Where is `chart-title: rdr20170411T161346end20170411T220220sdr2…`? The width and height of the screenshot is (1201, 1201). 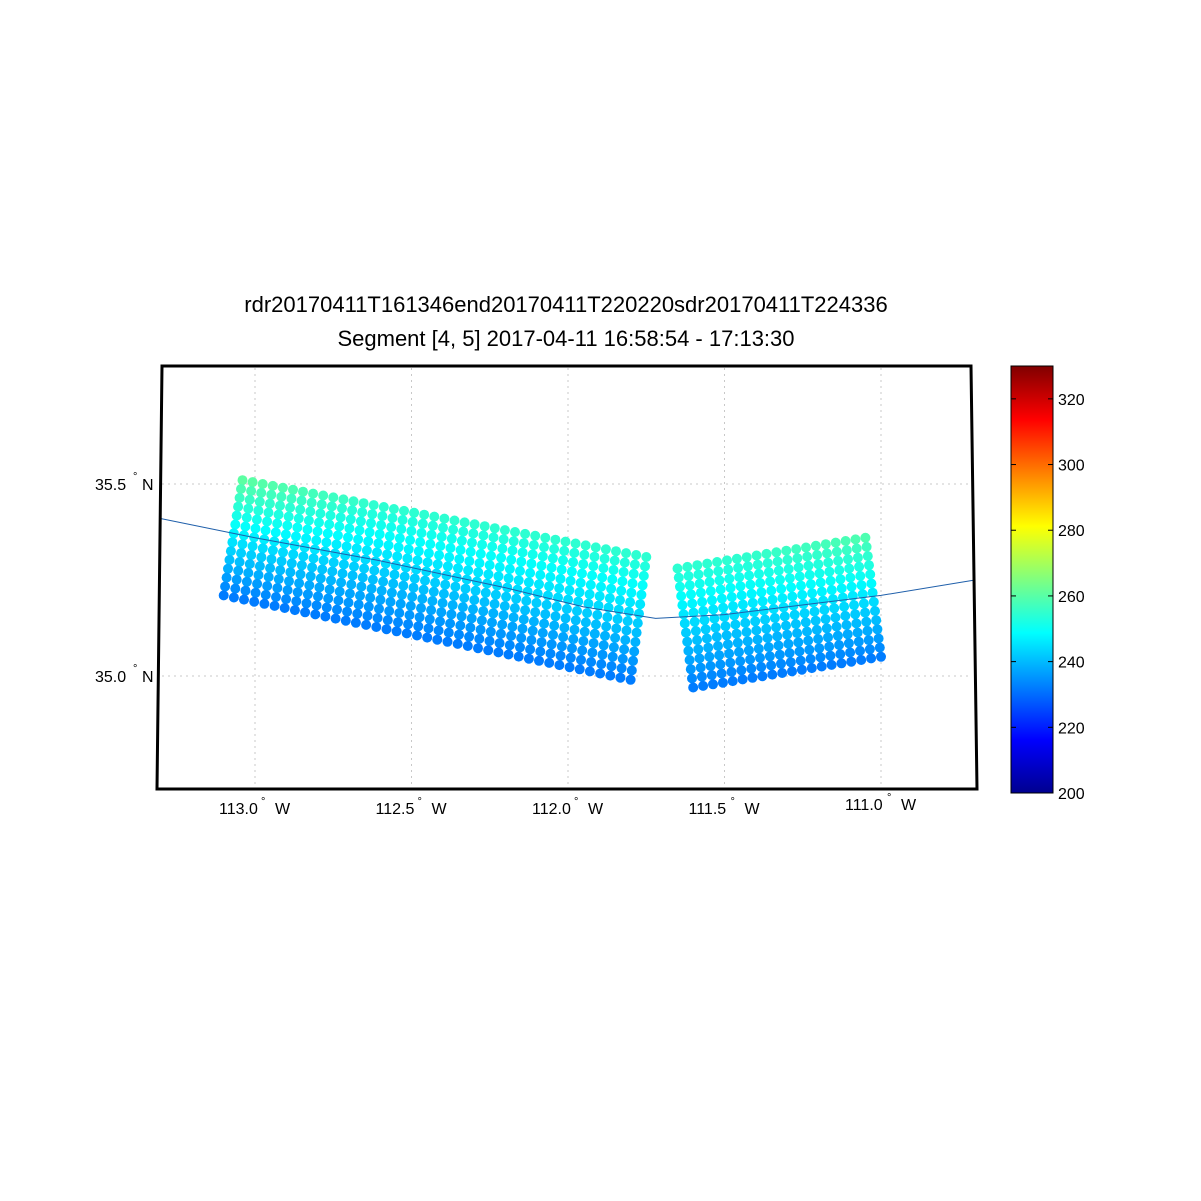
chart-title: rdr20170411T161346end20170411T220220sdr2… is located at coordinates (565, 304).